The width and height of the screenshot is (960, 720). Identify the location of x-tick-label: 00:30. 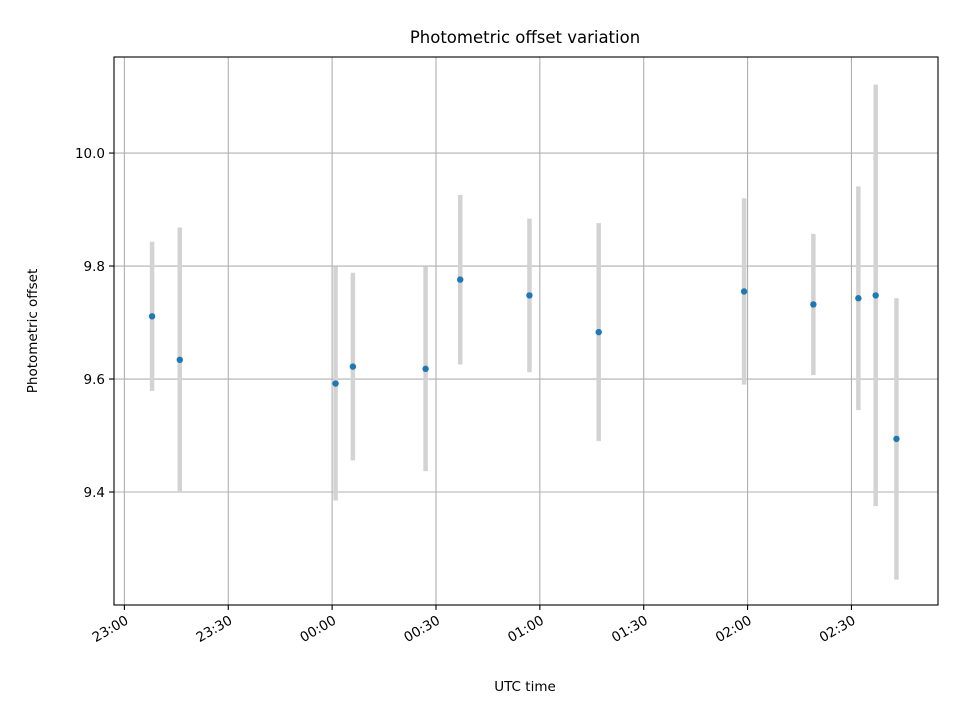
(422, 629).